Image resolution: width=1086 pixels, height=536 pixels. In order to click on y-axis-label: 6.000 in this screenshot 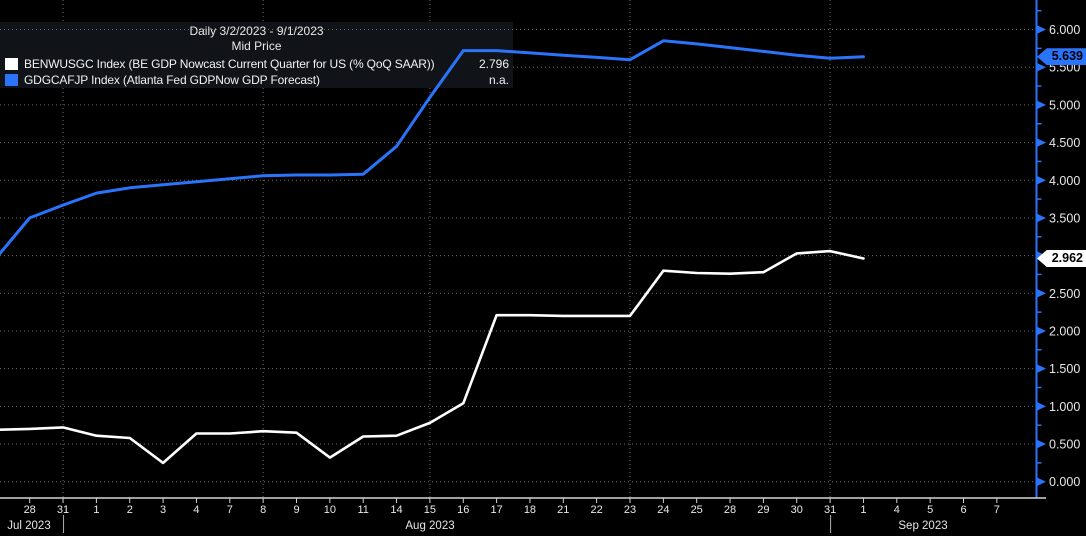, I will do `click(1064, 30)`.